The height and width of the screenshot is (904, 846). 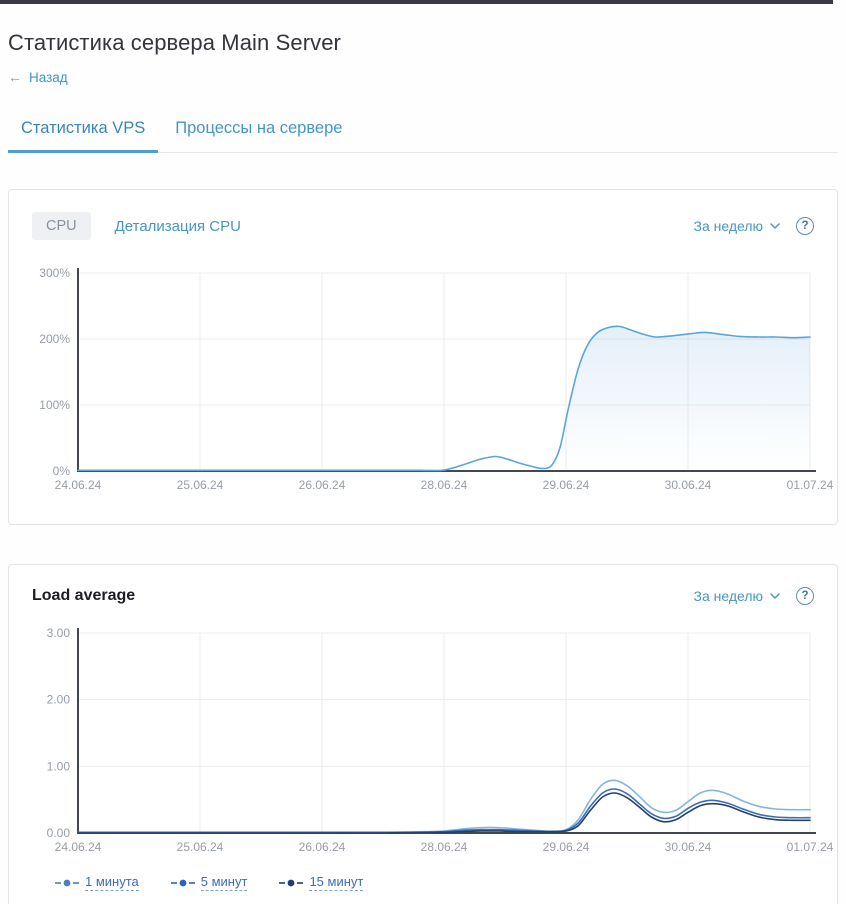 What do you see at coordinates (423, 136) in the screenshot?
I see `tab-bar: Статистика VPS Процессы на сервере` at bounding box center [423, 136].